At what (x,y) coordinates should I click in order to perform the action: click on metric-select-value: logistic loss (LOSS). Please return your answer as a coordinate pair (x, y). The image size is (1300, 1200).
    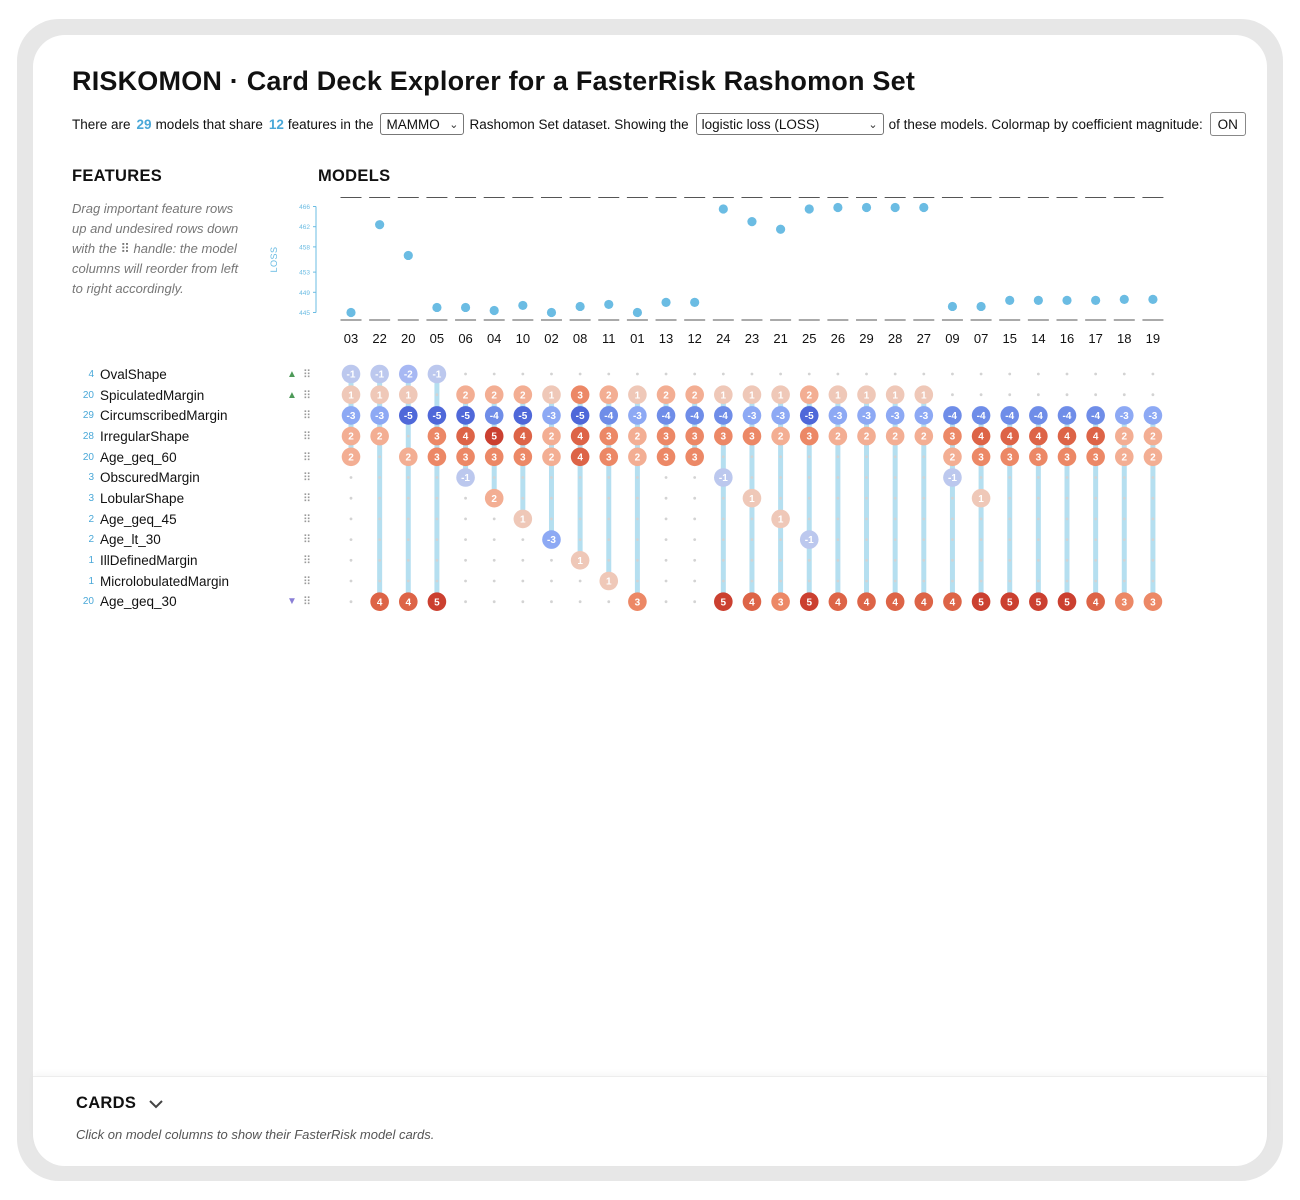
    Looking at the image, I should click on (760, 124).